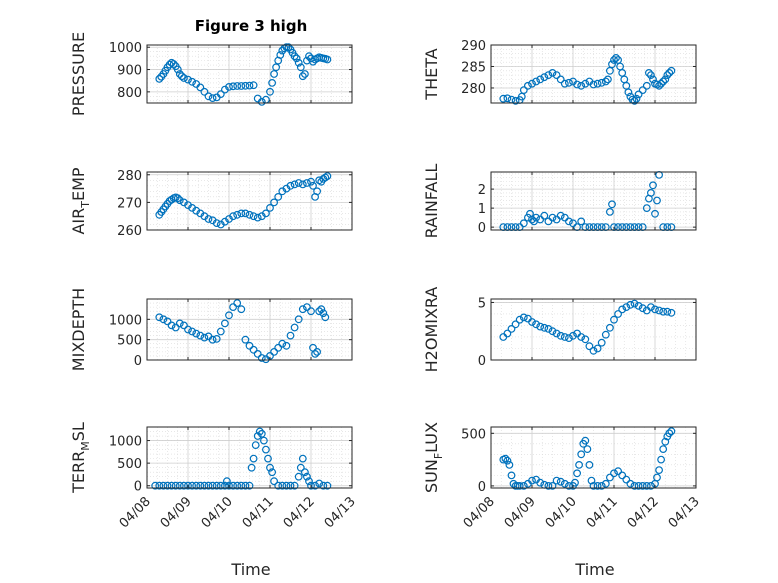 The image size is (778, 583). I want to click on y-axis-label-terr_msl: TERRMSL, so click(80, 458).